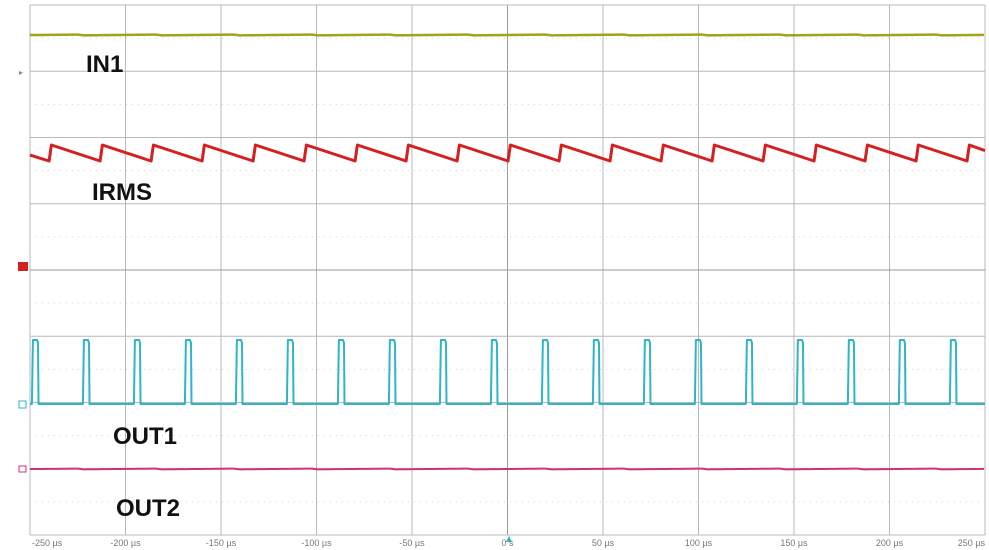 This screenshot has width=989, height=550. I want to click on channel-label-irms: IRMS, so click(122, 192).